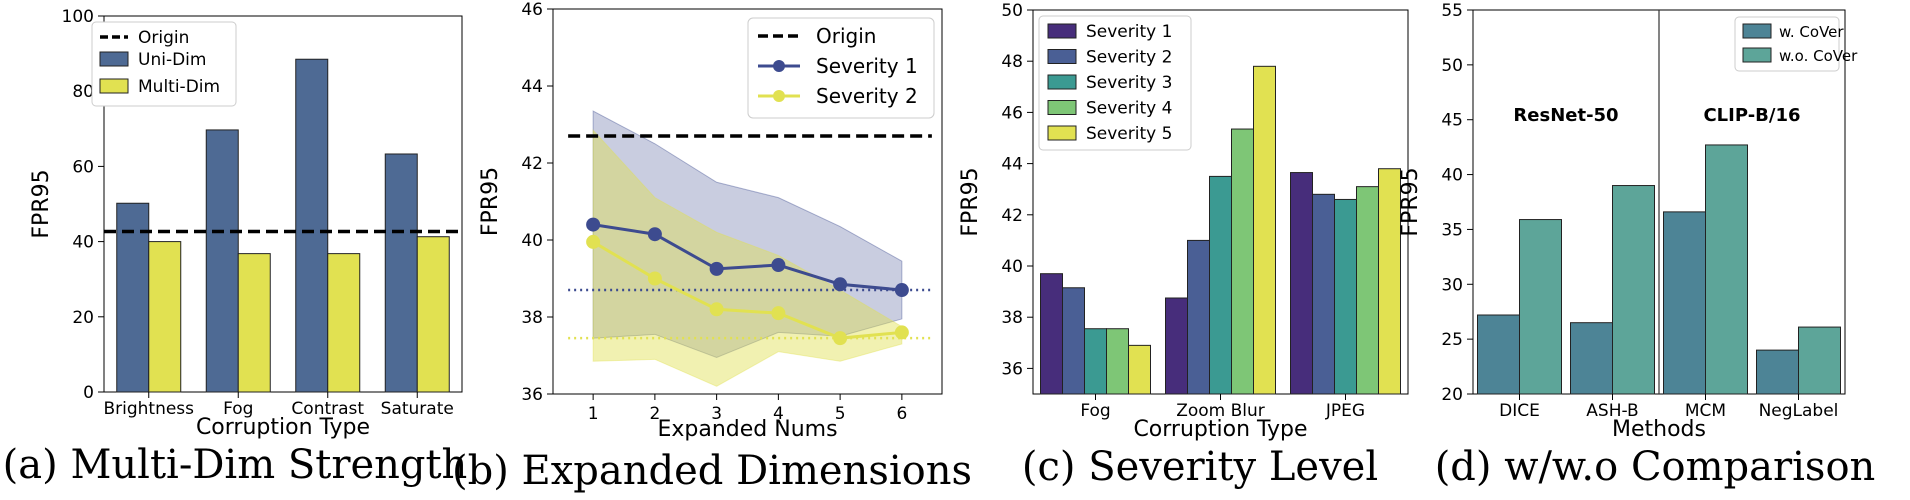  What do you see at coordinates (593, 414) in the screenshot?
I see `x-tick-label: 1` at bounding box center [593, 414].